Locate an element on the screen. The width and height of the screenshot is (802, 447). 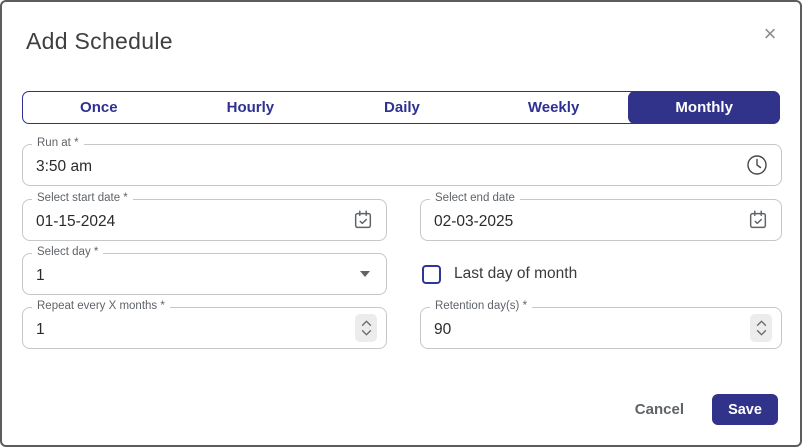
start-date-input is located at coordinates (204, 220).